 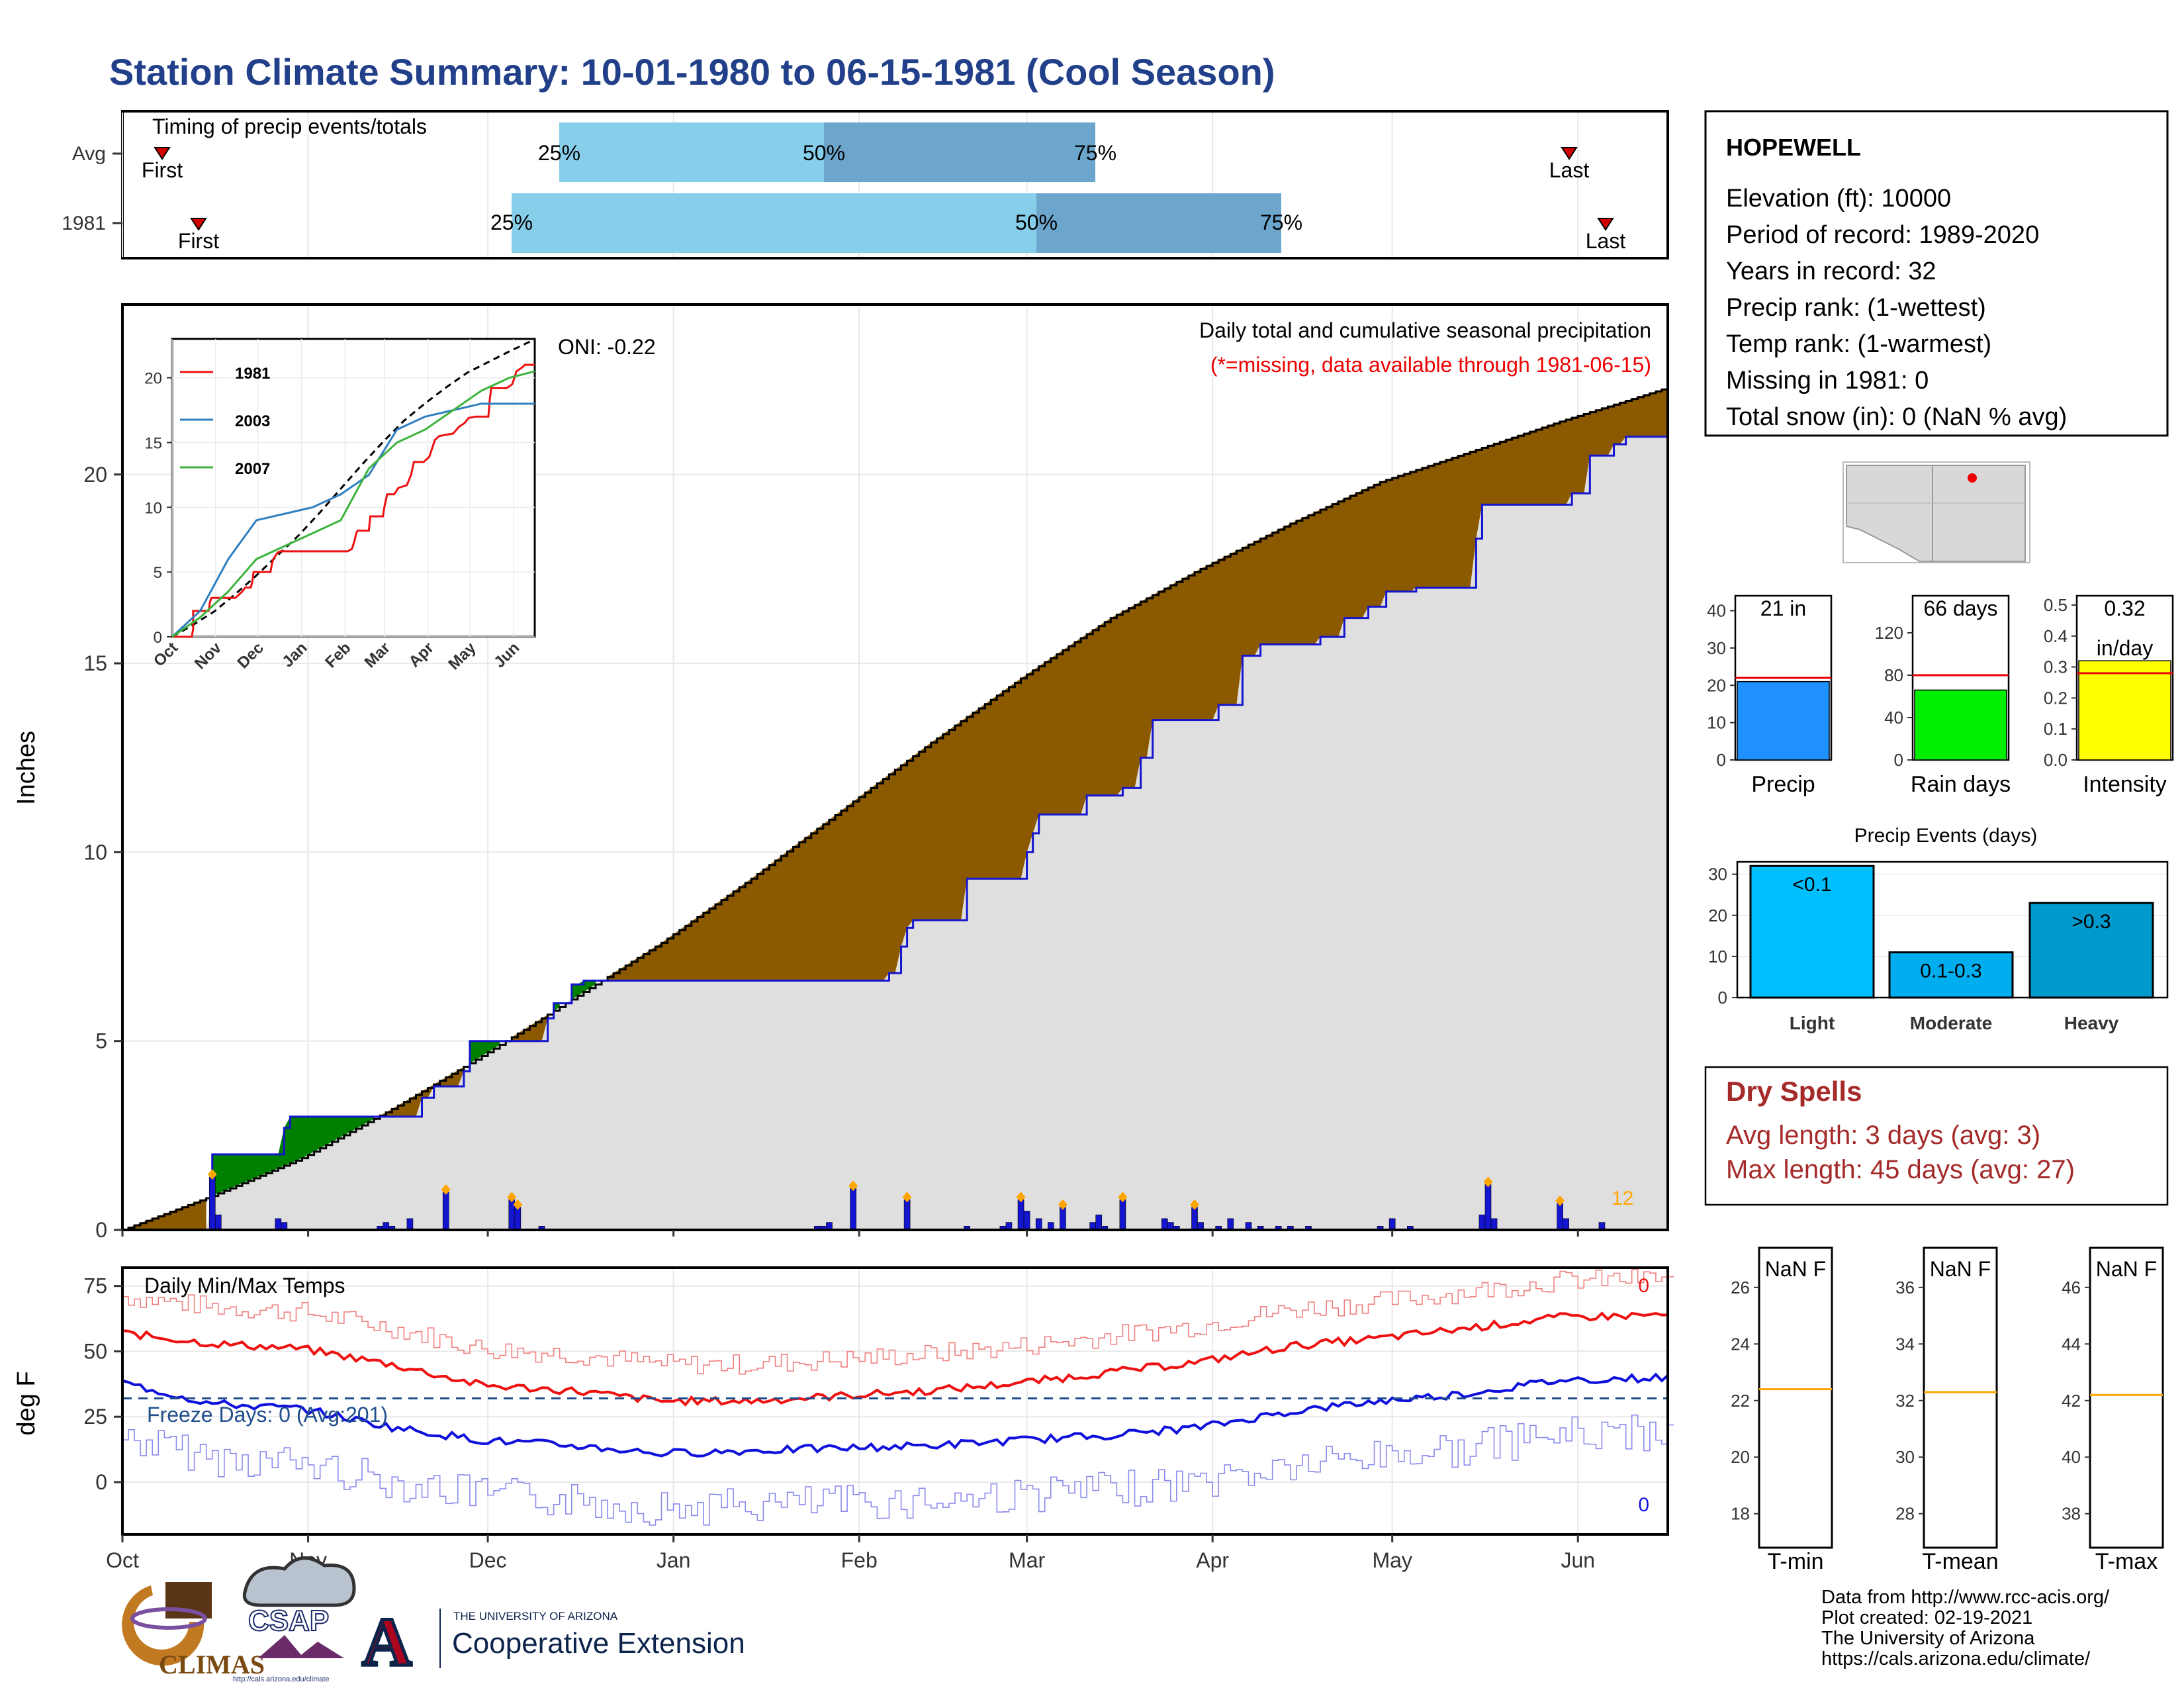 I want to click on temp-label: Daily Min/Max Temps, so click(x=245, y=1285).